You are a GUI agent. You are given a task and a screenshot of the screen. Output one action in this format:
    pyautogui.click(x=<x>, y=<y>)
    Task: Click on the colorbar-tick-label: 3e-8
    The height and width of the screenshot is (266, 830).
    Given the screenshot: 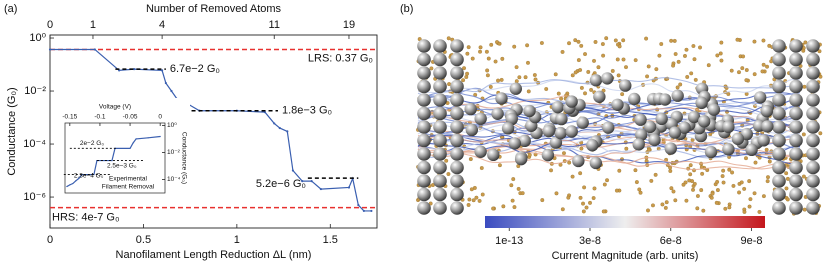 What is the action you would take?
    pyautogui.click(x=590, y=241)
    